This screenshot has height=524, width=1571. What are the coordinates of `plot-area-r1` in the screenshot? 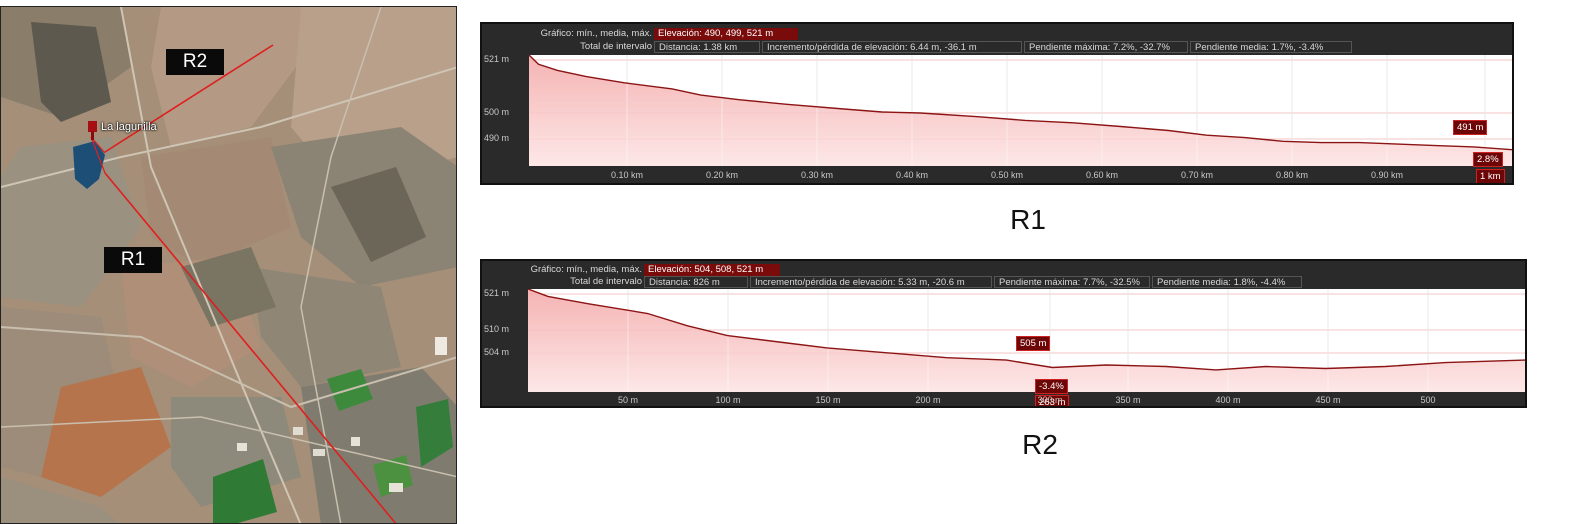 It's located at (1020, 110).